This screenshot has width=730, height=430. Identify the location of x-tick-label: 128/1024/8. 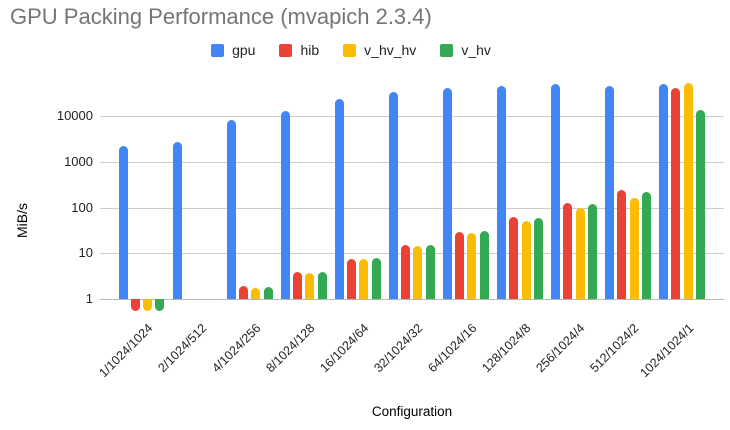
(506, 348).